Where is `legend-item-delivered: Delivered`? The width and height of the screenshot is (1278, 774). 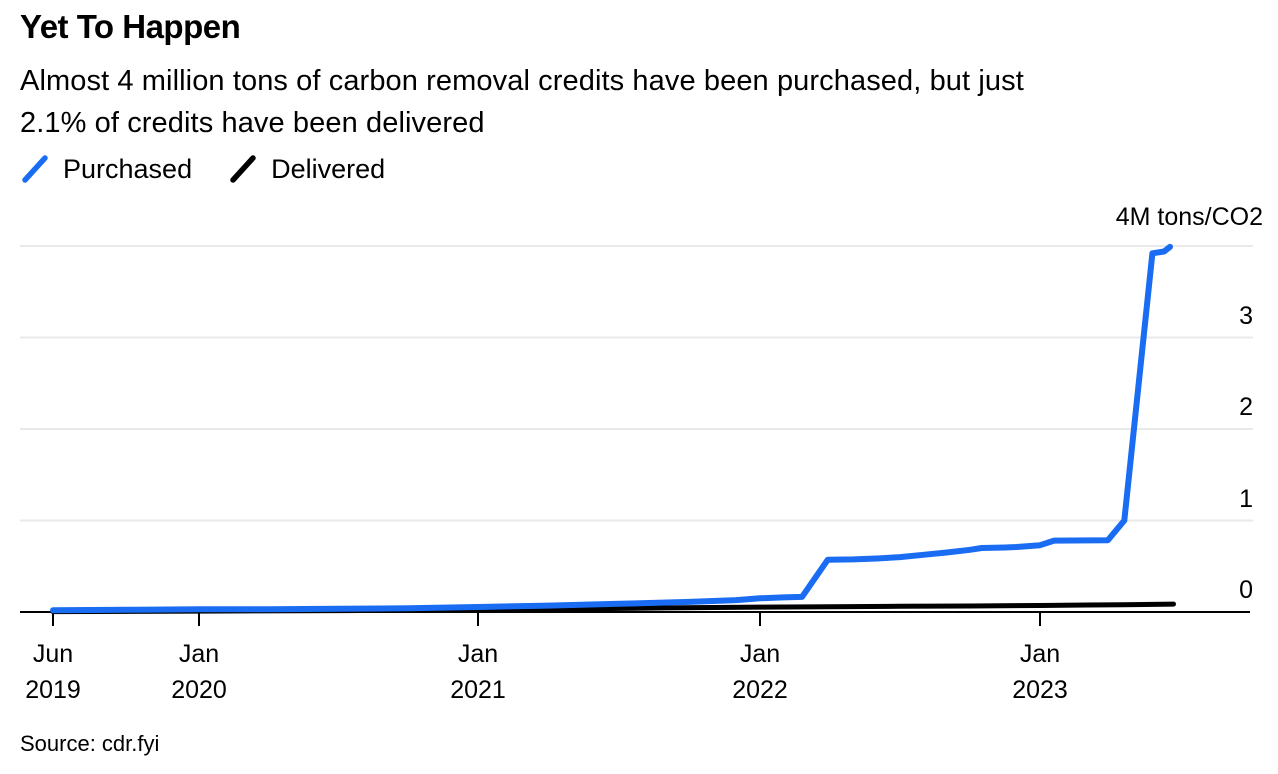
legend-item-delivered: Delivered is located at coordinates (306, 169).